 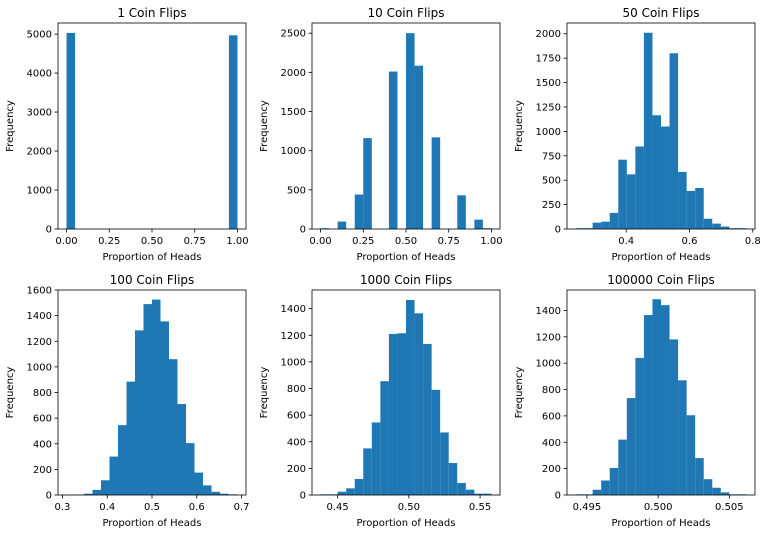 What do you see at coordinates (551, 156) in the screenshot?
I see `y-tick-label: 750` at bounding box center [551, 156].